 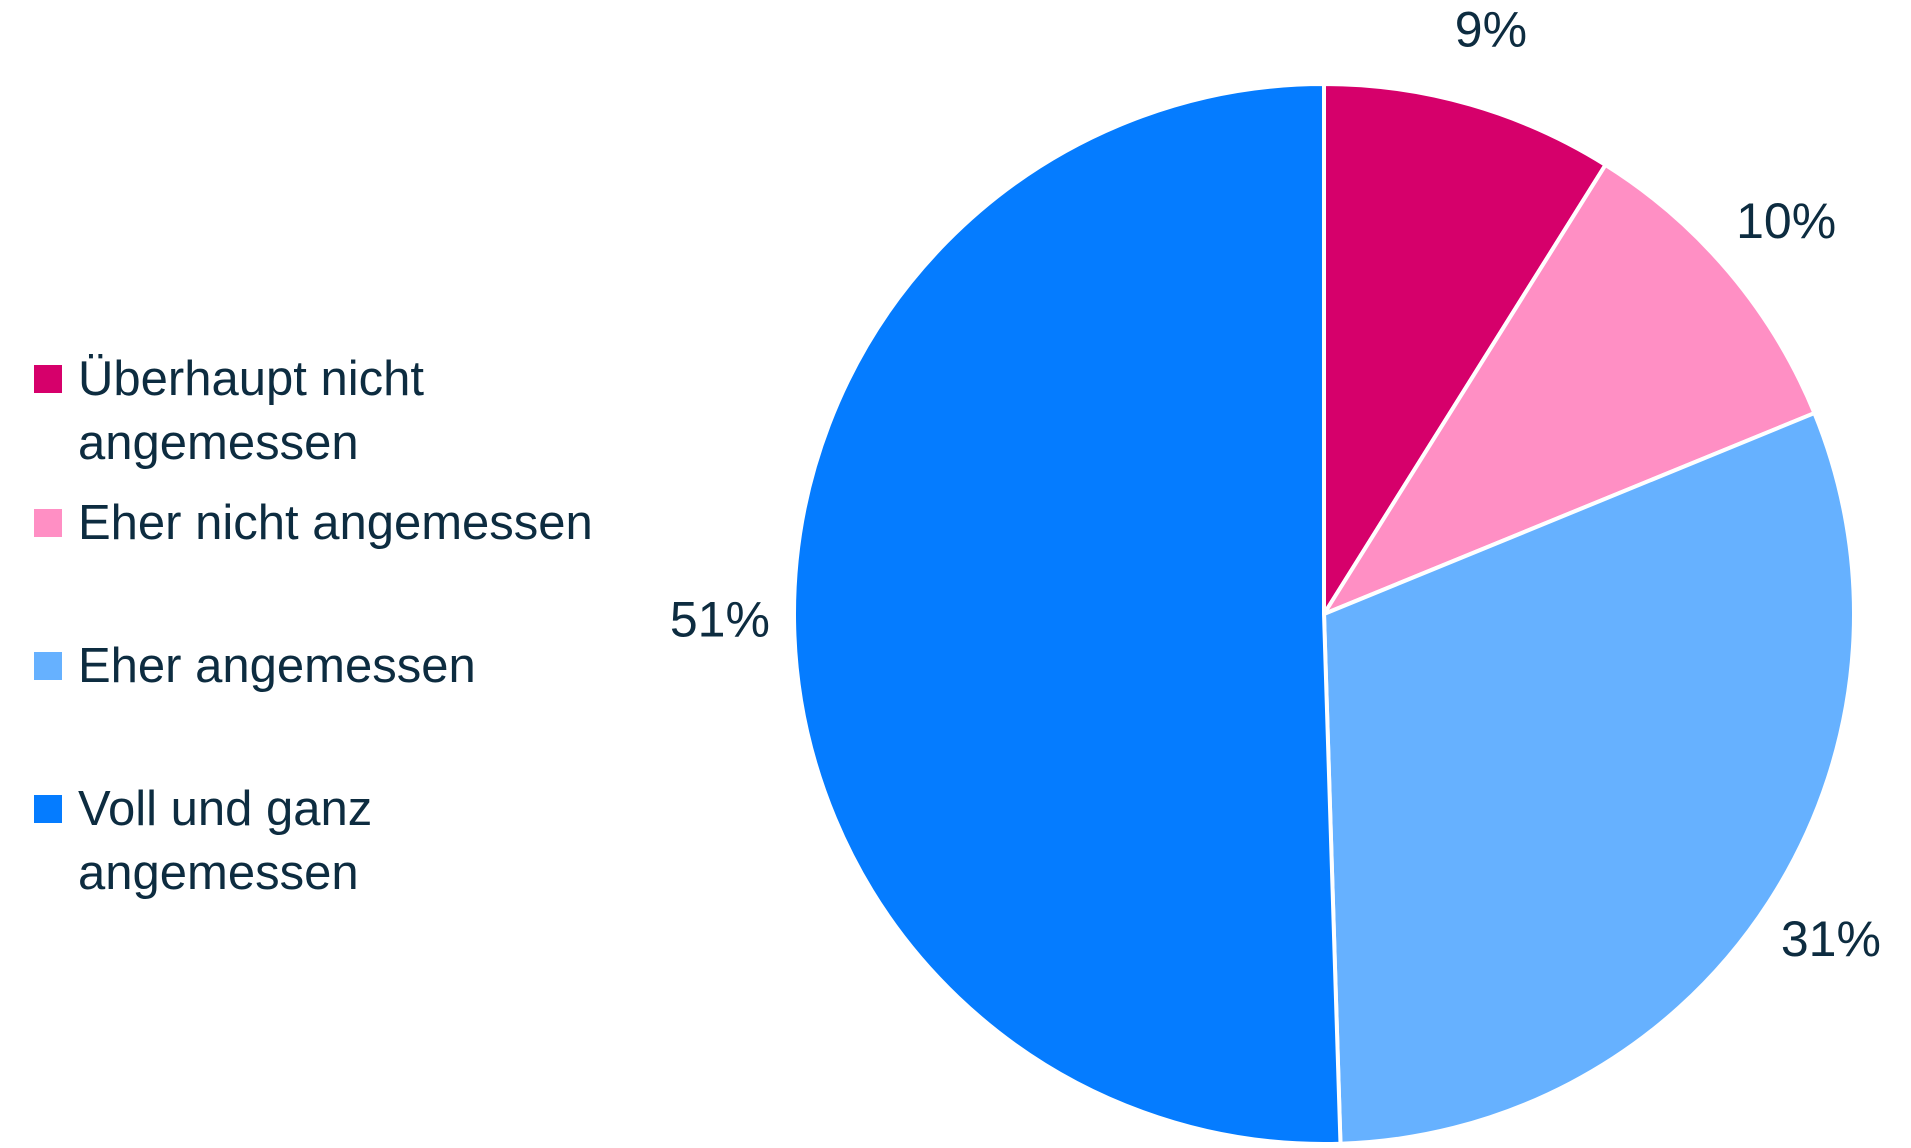 I want to click on legend-item: Eher nicht angemessen, so click(x=354, y=523).